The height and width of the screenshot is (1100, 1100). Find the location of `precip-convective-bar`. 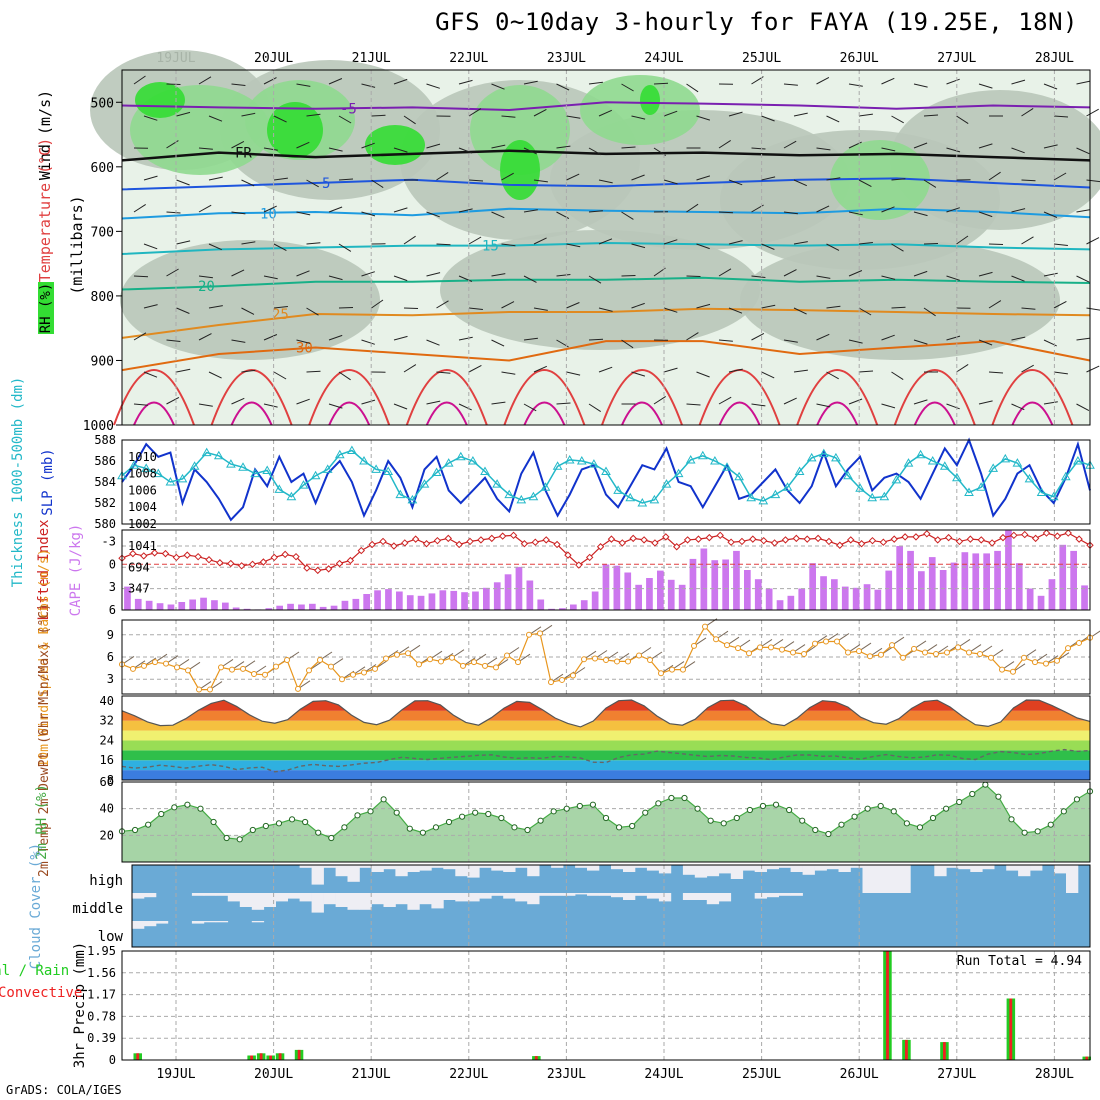

precip-convective-bar is located at coordinates (251, 1057).